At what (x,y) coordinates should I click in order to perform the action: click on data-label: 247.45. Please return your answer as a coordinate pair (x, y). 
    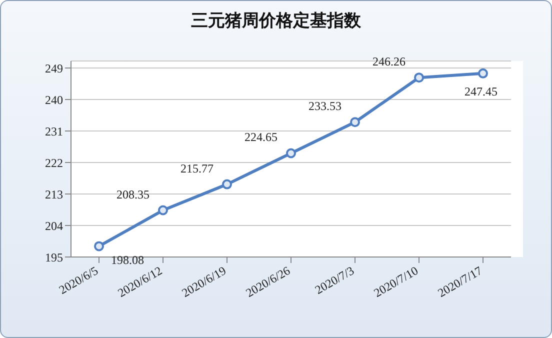
    Looking at the image, I should click on (481, 91).